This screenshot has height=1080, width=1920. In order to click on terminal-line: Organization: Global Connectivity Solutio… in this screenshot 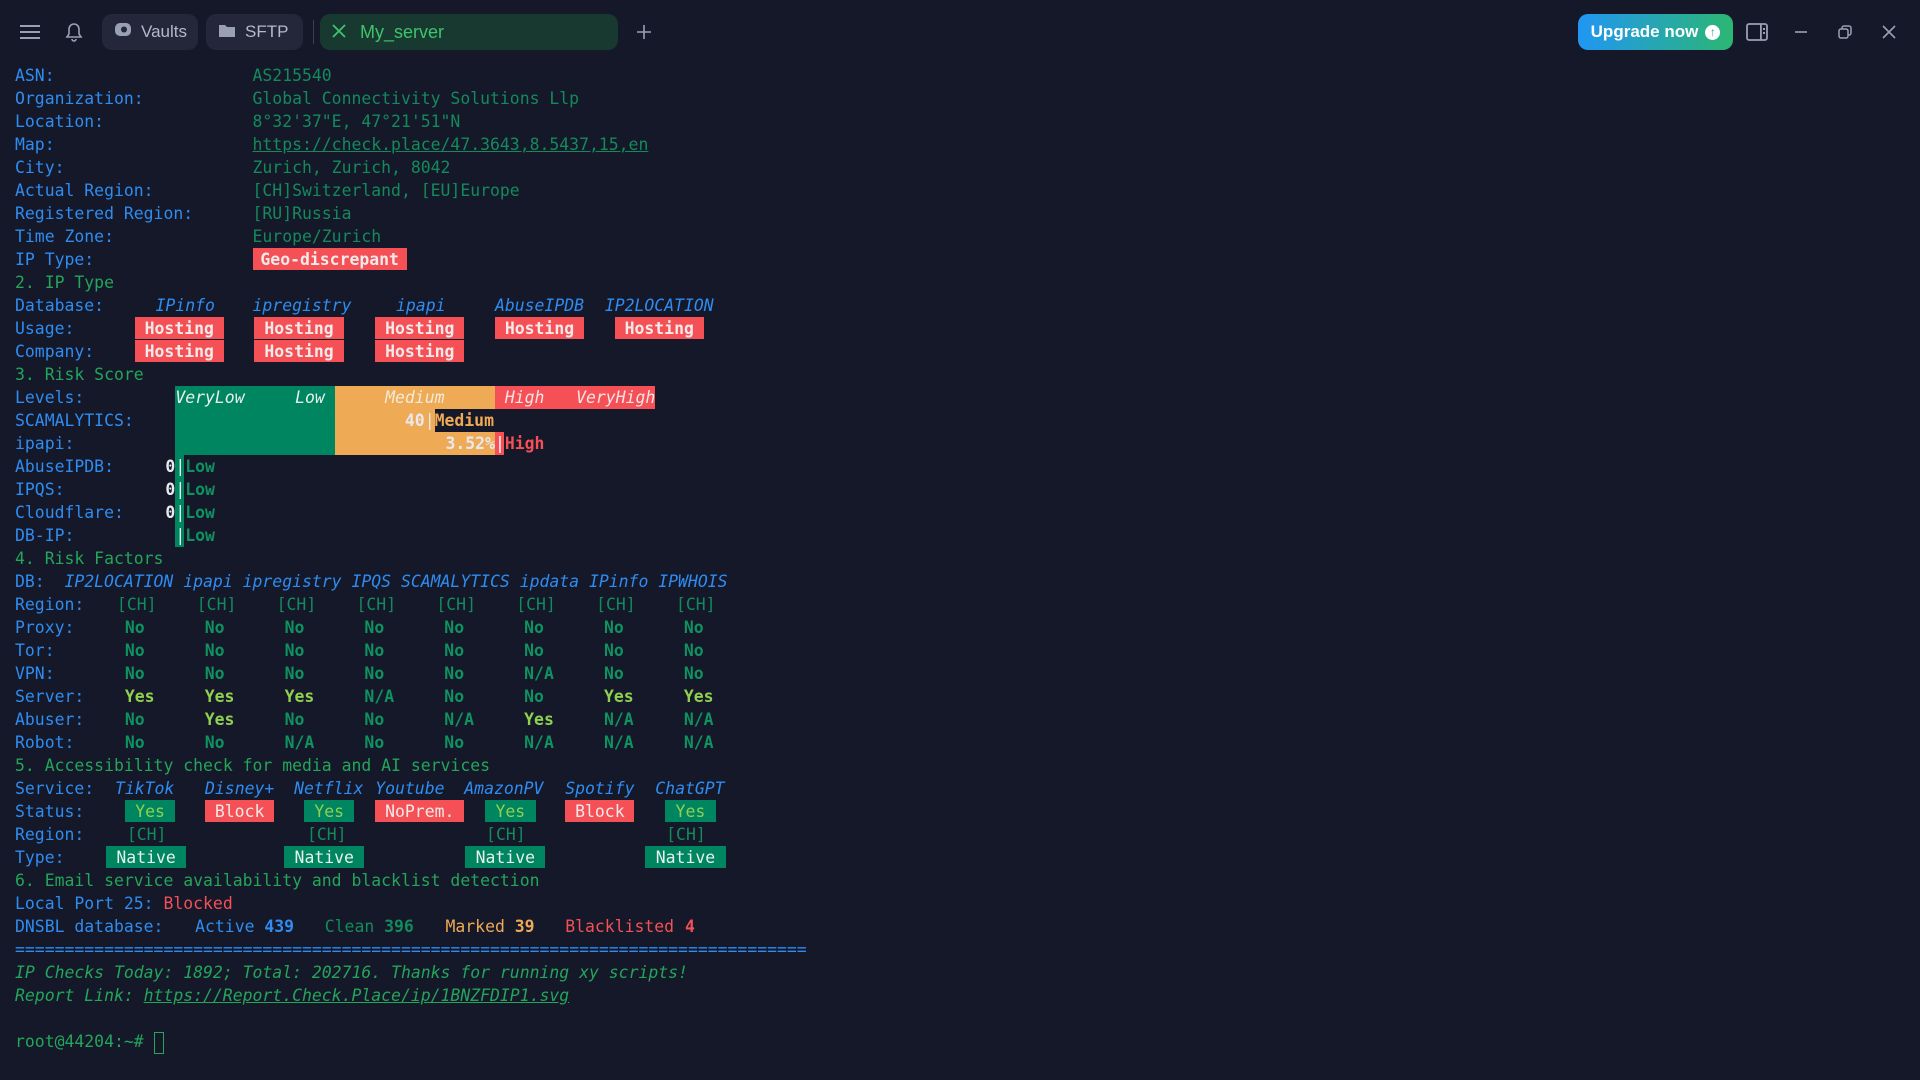, I will do `click(960, 98)`.